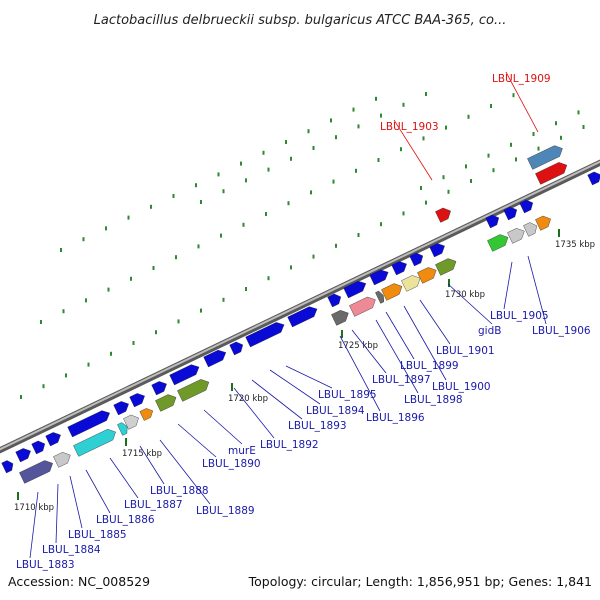 This screenshot has height=600, width=600. I want to click on gene-mure-arrow, so click(193, 390).